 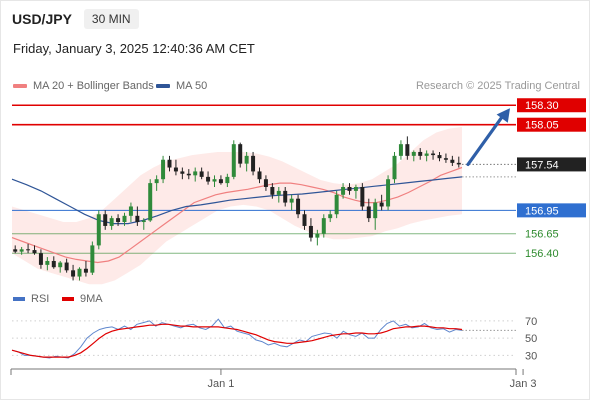 What do you see at coordinates (220, 384) in the screenshot?
I see `x-tick-label-Jan-1: Jan 1` at bounding box center [220, 384].